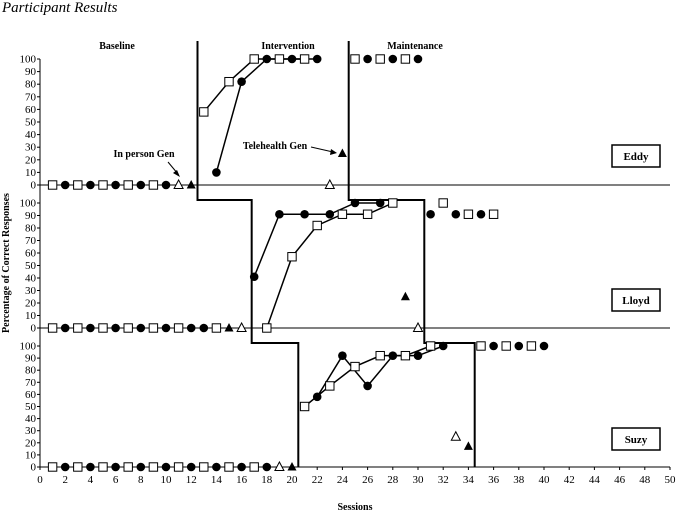 This screenshot has width=676, height=513. Describe the element at coordinates (65, 480) in the screenshot. I see `x-tick-label: 2` at that location.